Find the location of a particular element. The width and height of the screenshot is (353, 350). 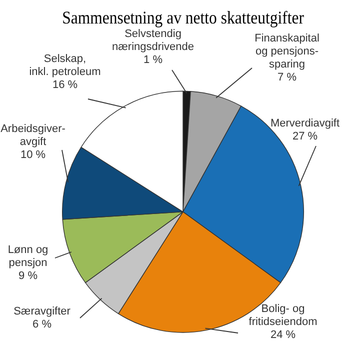

data-label: 1 % is located at coordinates (153, 60).